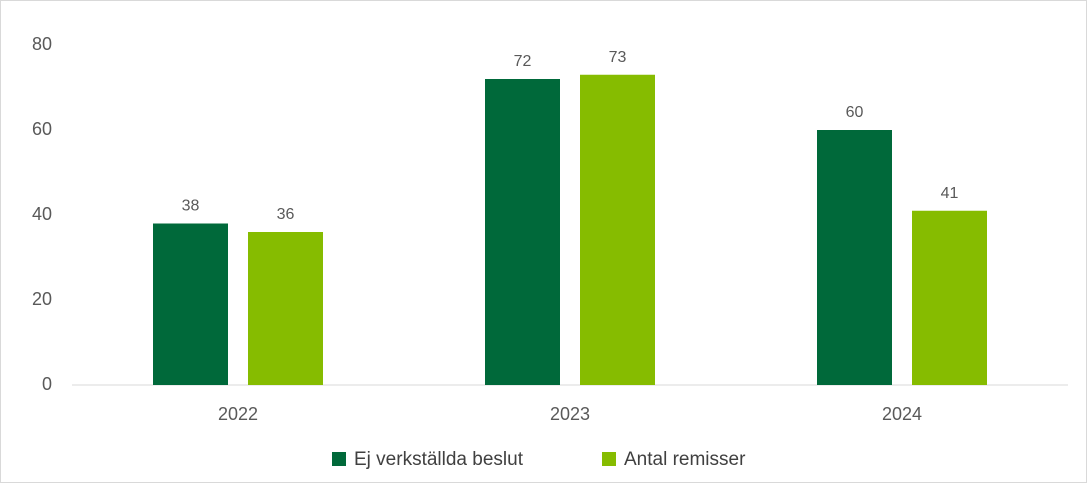 The width and height of the screenshot is (1089, 485). What do you see at coordinates (902, 414) in the screenshot?
I see `x-tick-label: 2024` at bounding box center [902, 414].